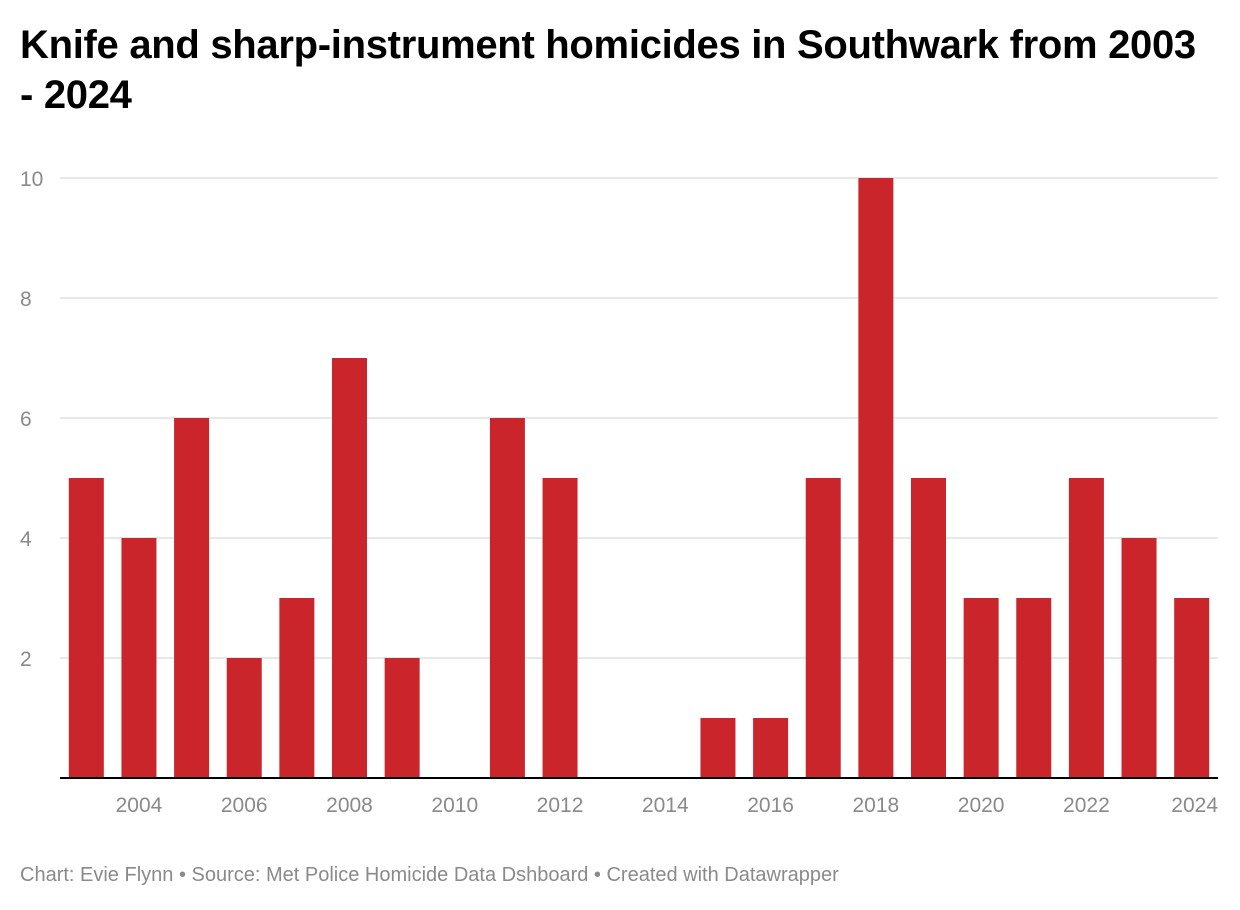 The width and height of the screenshot is (1240, 910). Describe the element at coordinates (876, 805) in the screenshot. I see `x-tick-label: 2018` at that location.